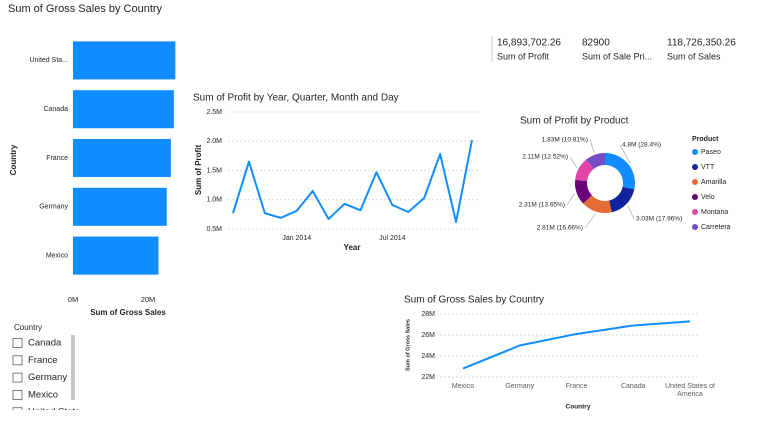  What do you see at coordinates (296, 238) in the screenshot?
I see `x-tick-label: Jan 2014` at bounding box center [296, 238].